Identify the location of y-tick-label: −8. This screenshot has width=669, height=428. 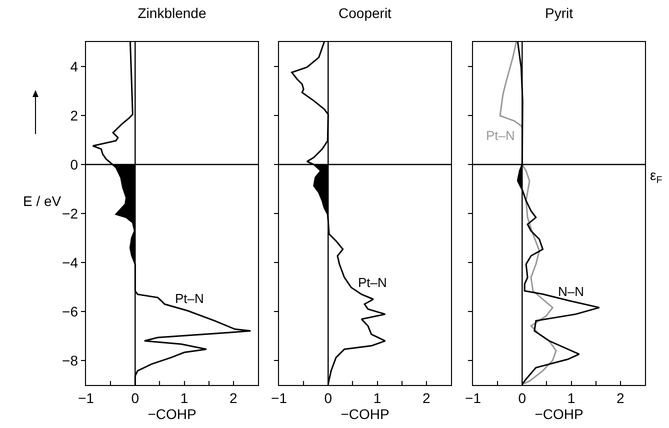
(70, 360).